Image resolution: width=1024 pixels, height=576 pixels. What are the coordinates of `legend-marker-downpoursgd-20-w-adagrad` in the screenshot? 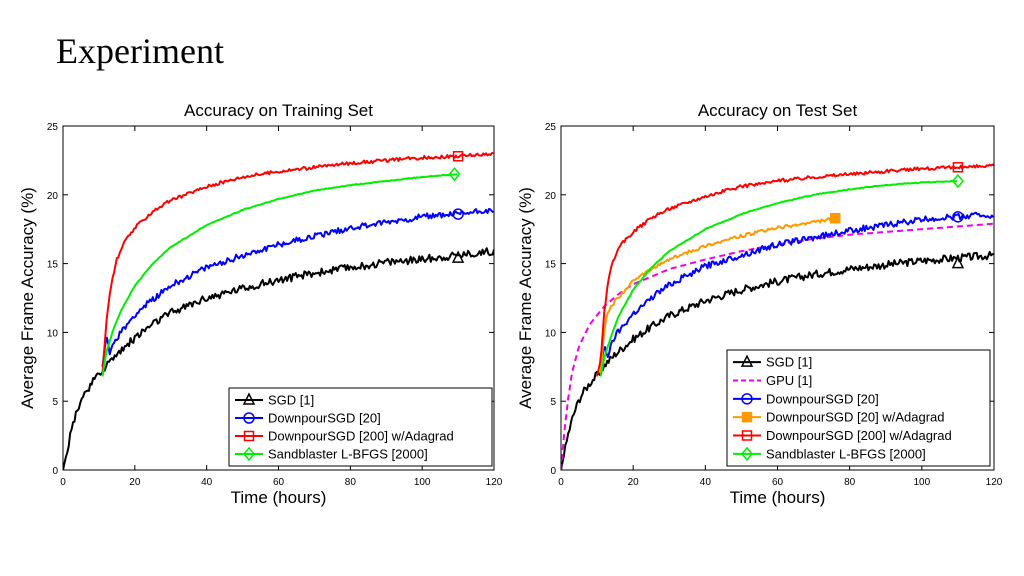 It's located at (747, 417).